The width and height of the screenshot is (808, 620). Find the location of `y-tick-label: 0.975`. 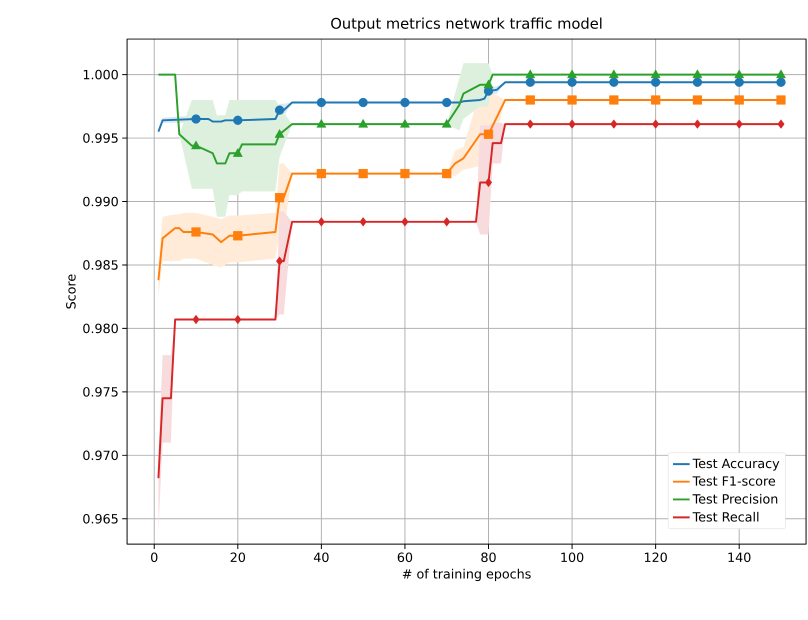

y-tick-label: 0.975 is located at coordinates (100, 391).